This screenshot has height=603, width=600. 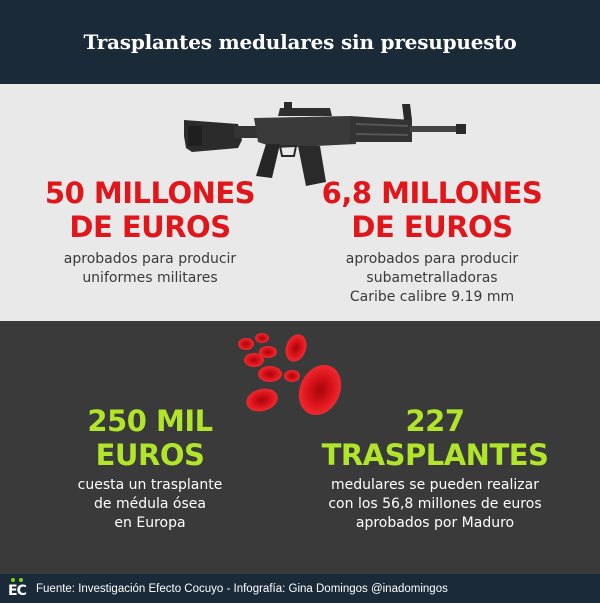 What do you see at coordinates (432, 193) in the screenshot?
I see `amount-line: 6,8 MILLONES` at bounding box center [432, 193].